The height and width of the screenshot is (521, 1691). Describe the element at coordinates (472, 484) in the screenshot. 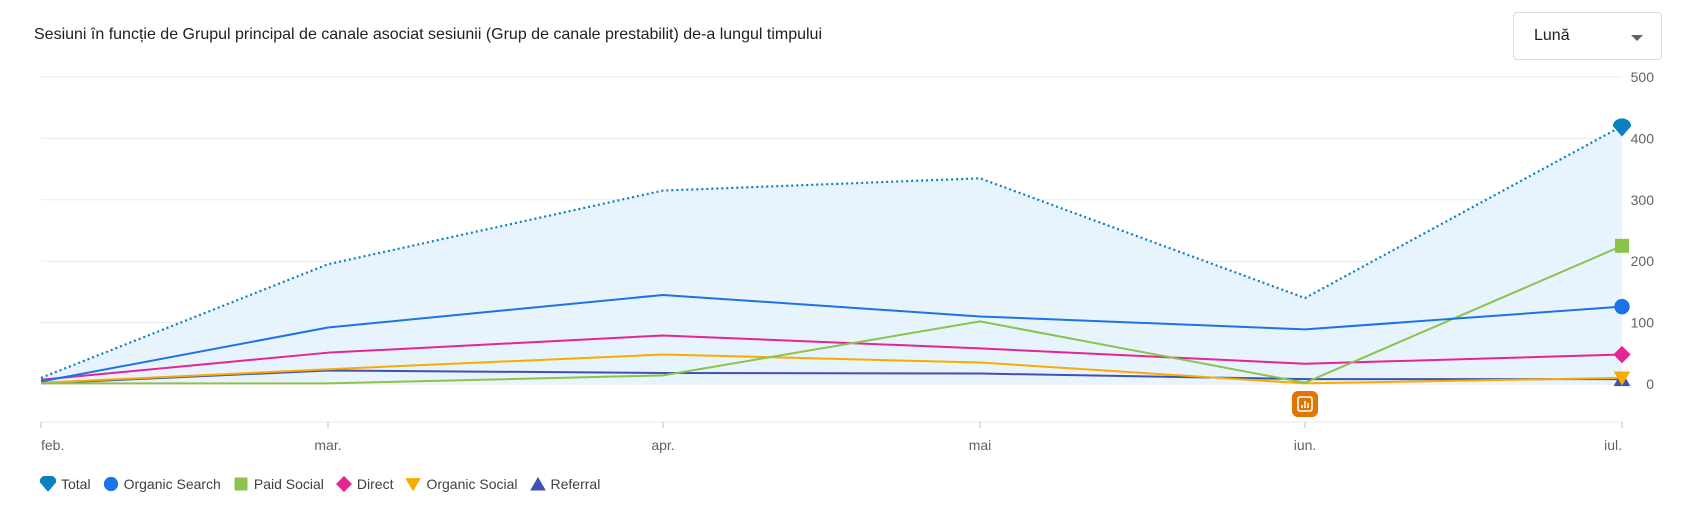

I see `legend-label: Organic Social` at that location.